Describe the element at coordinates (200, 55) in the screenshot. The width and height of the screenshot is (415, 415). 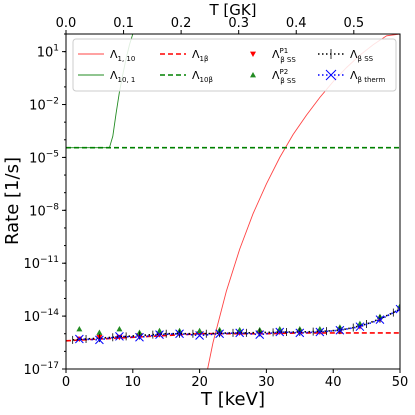
I see `legend-label: Λ1β` at that location.